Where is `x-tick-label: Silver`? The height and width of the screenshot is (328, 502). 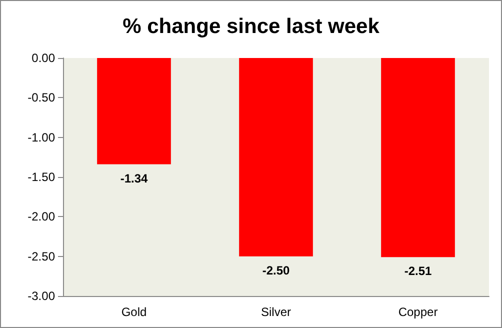 x-tick-label: Silver is located at coordinates (276, 312).